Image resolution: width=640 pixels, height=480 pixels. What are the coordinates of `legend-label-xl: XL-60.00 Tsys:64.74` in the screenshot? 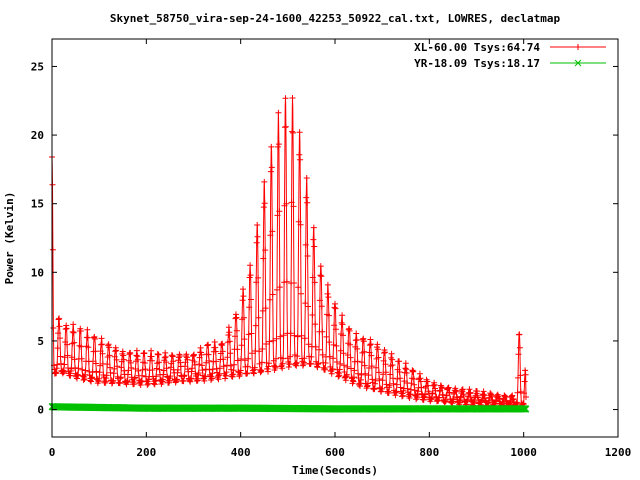 It's located at (477, 47).